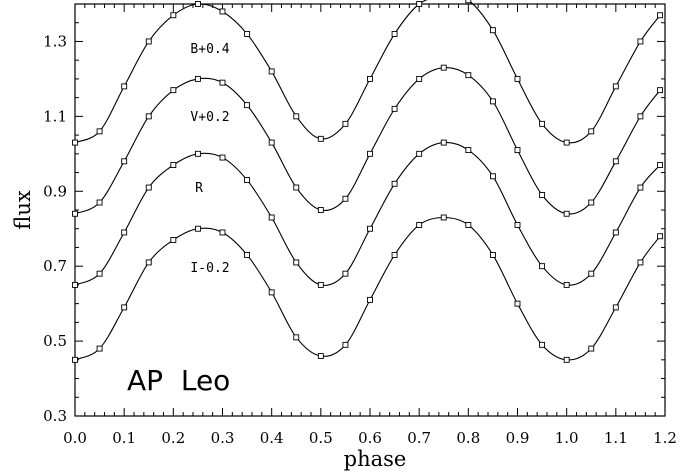 This screenshot has height=472, width=696. Describe the element at coordinates (419, 438) in the screenshot. I see `x-tick-label: 0.7` at that location.